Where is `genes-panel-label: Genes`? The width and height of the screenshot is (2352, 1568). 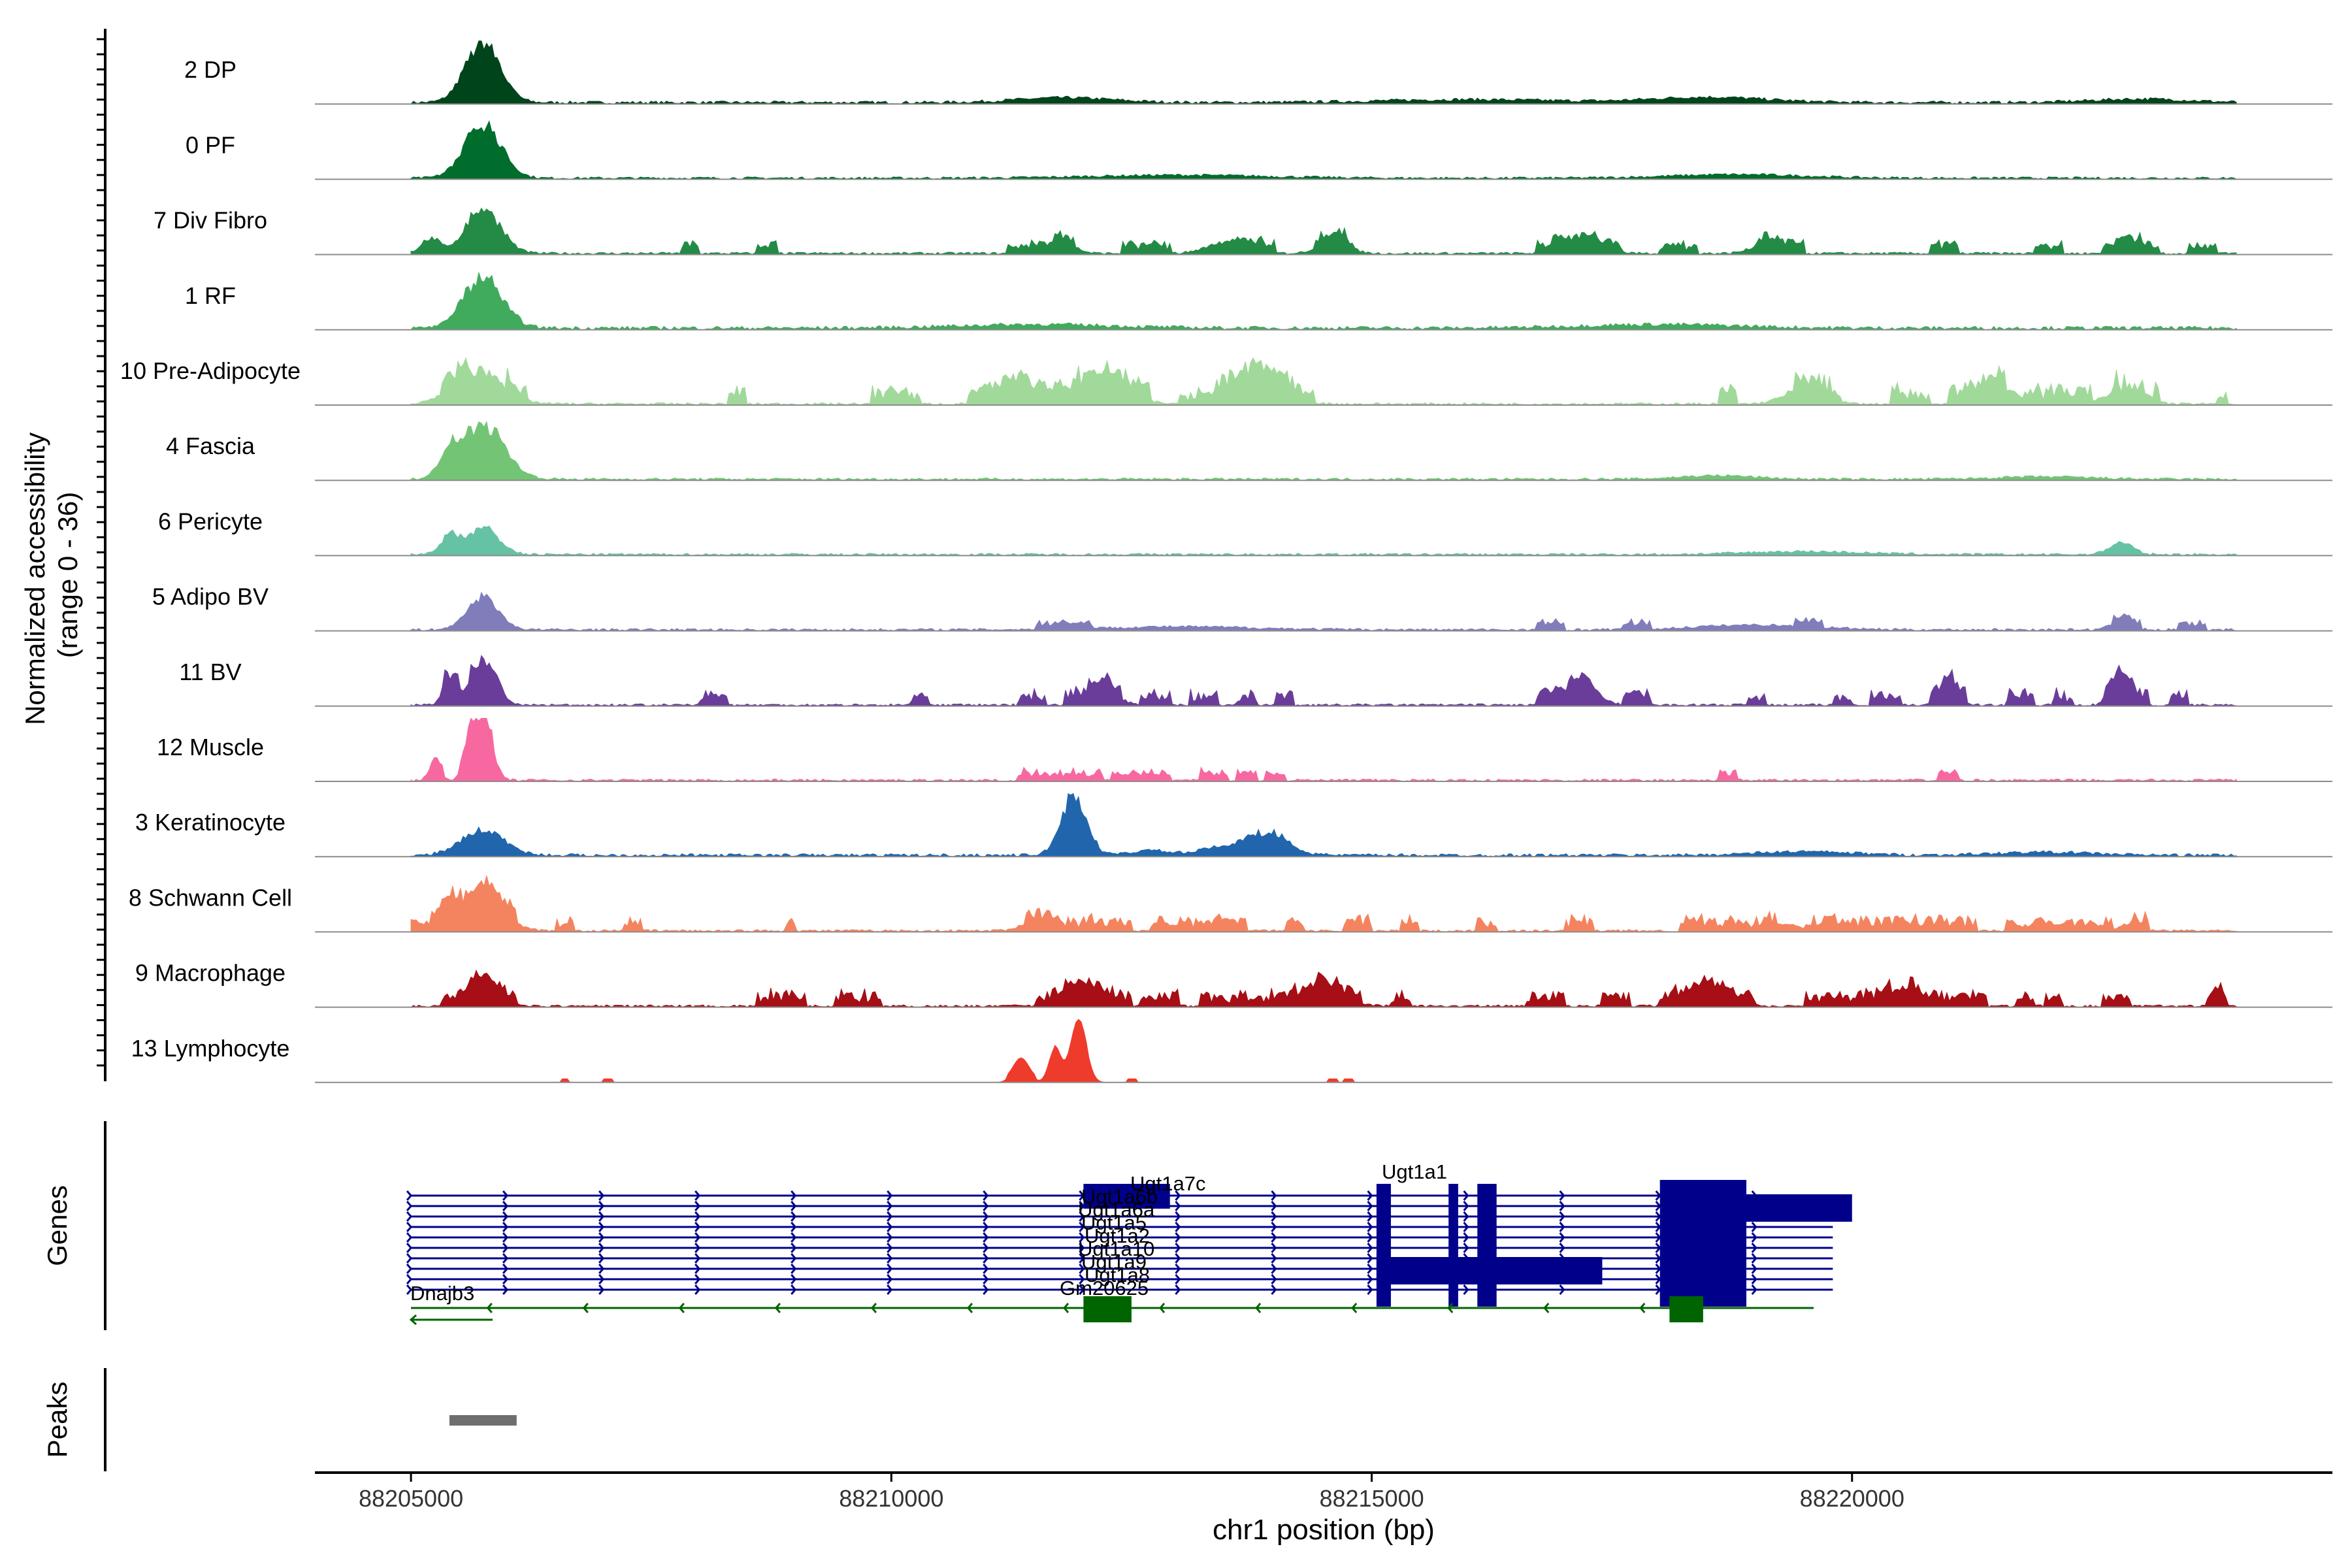
genes-panel-label: Genes is located at coordinates (57, 1225).